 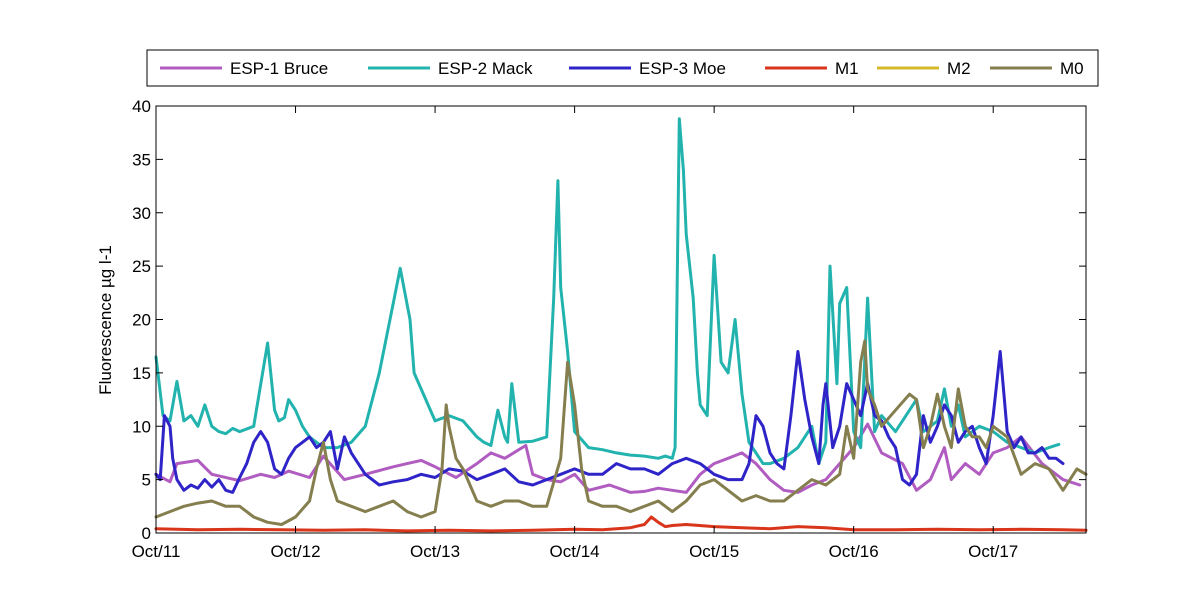 What do you see at coordinates (959, 68) in the screenshot?
I see `legend-label: M2` at bounding box center [959, 68].